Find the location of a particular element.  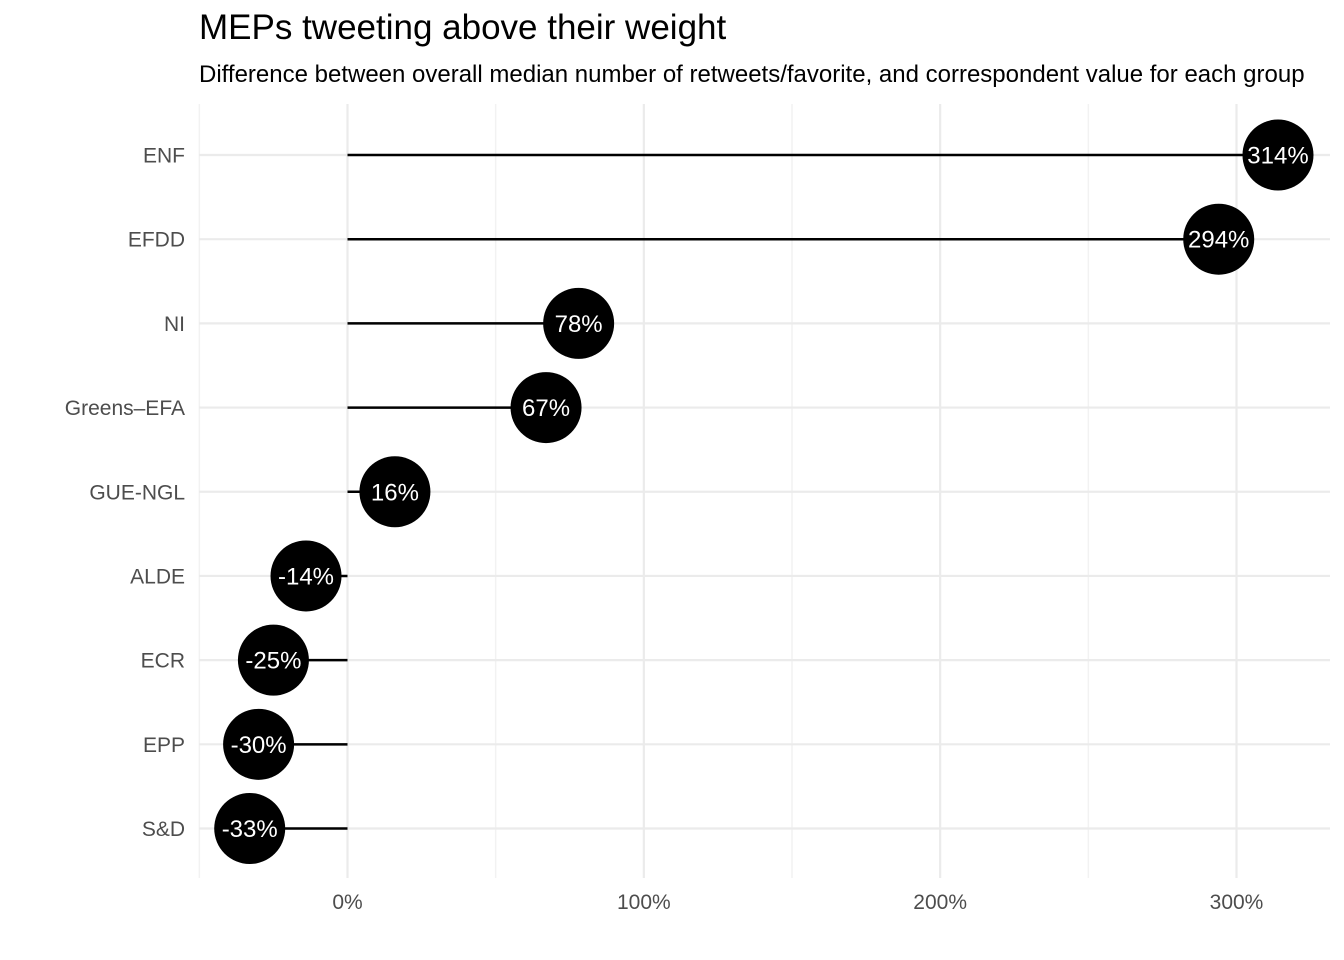

x-axis-ticks: 0% 100% 200% 300% is located at coordinates (797, 902).